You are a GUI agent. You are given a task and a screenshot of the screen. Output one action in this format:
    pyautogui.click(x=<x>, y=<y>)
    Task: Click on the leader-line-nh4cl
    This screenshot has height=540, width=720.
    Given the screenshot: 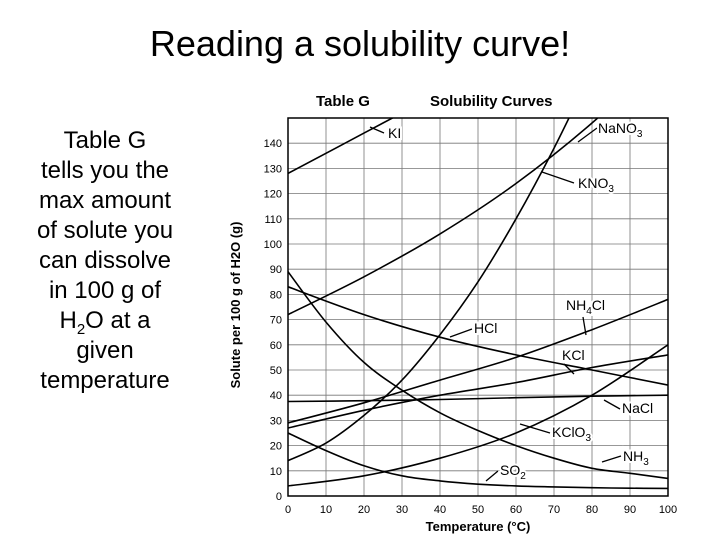 What is the action you would take?
    pyautogui.click(x=584, y=326)
    